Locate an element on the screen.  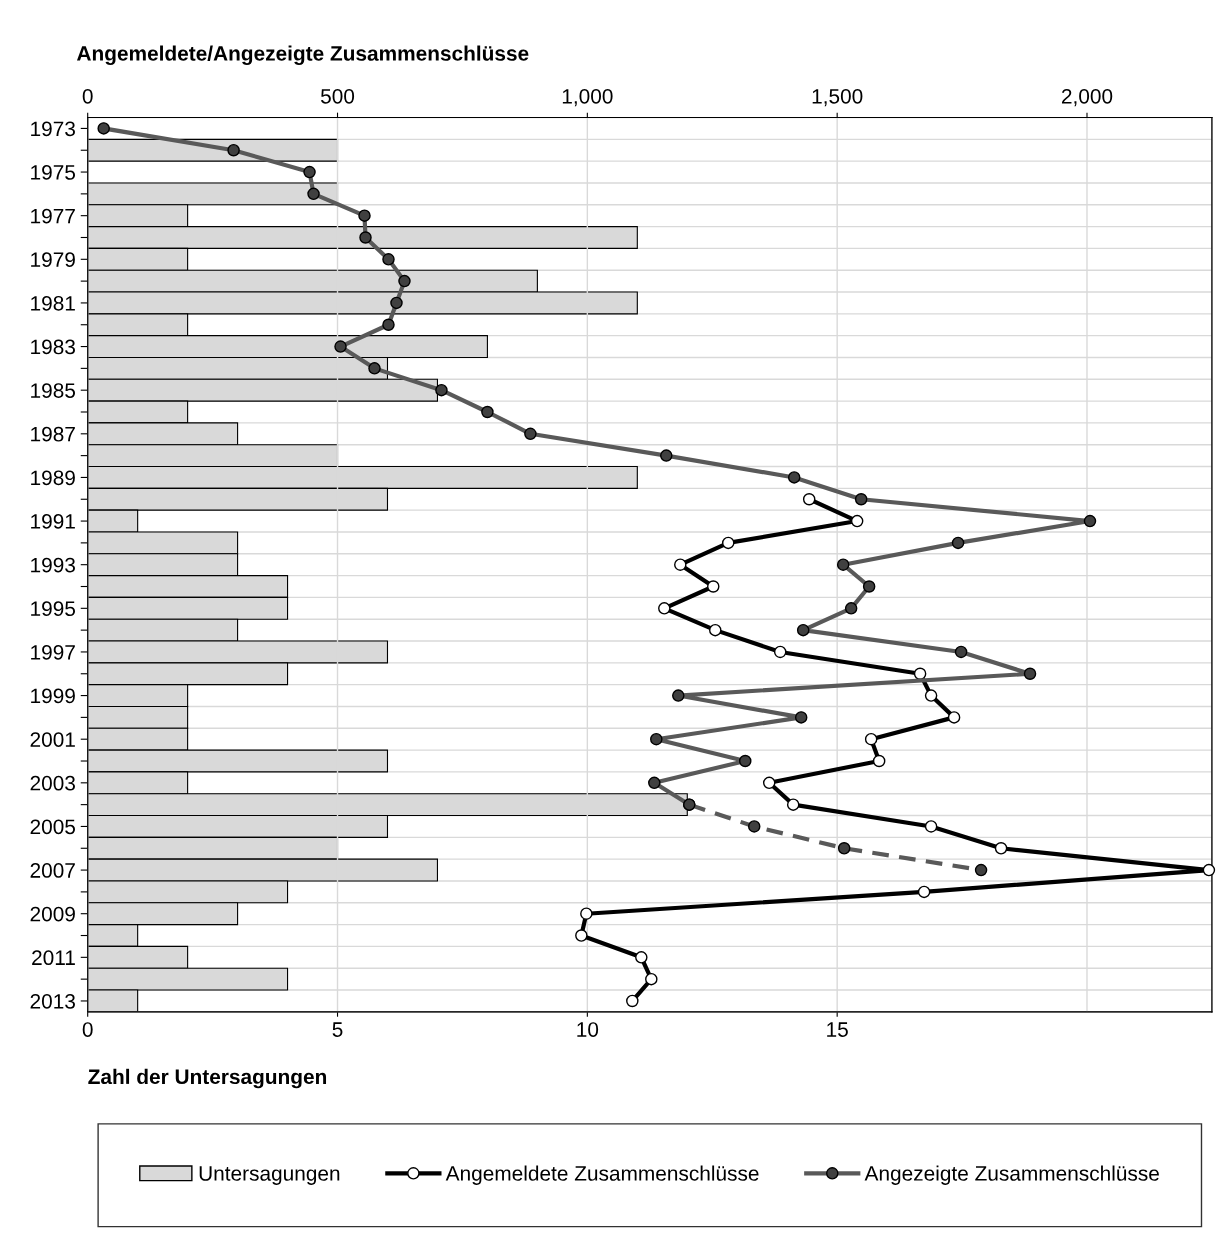
legend-label: Angezeigte Zusammenschlüsse is located at coordinates (1011, 1175).